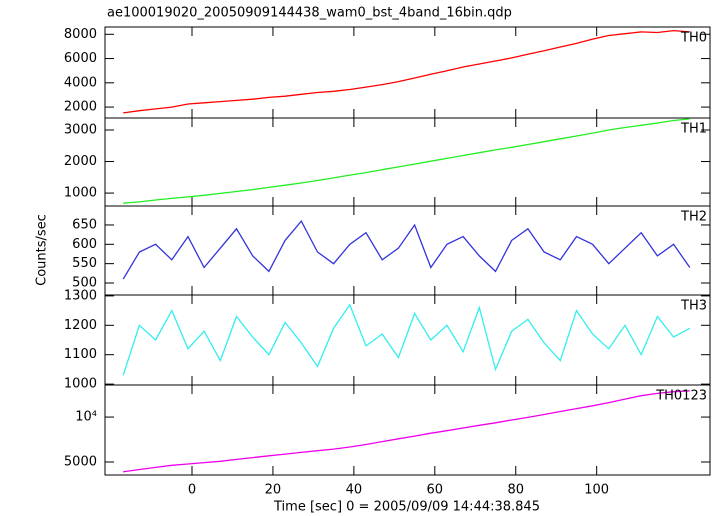  What do you see at coordinates (693, 129) in the screenshot?
I see `panel-label: TH1` at bounding box center [693, 129].